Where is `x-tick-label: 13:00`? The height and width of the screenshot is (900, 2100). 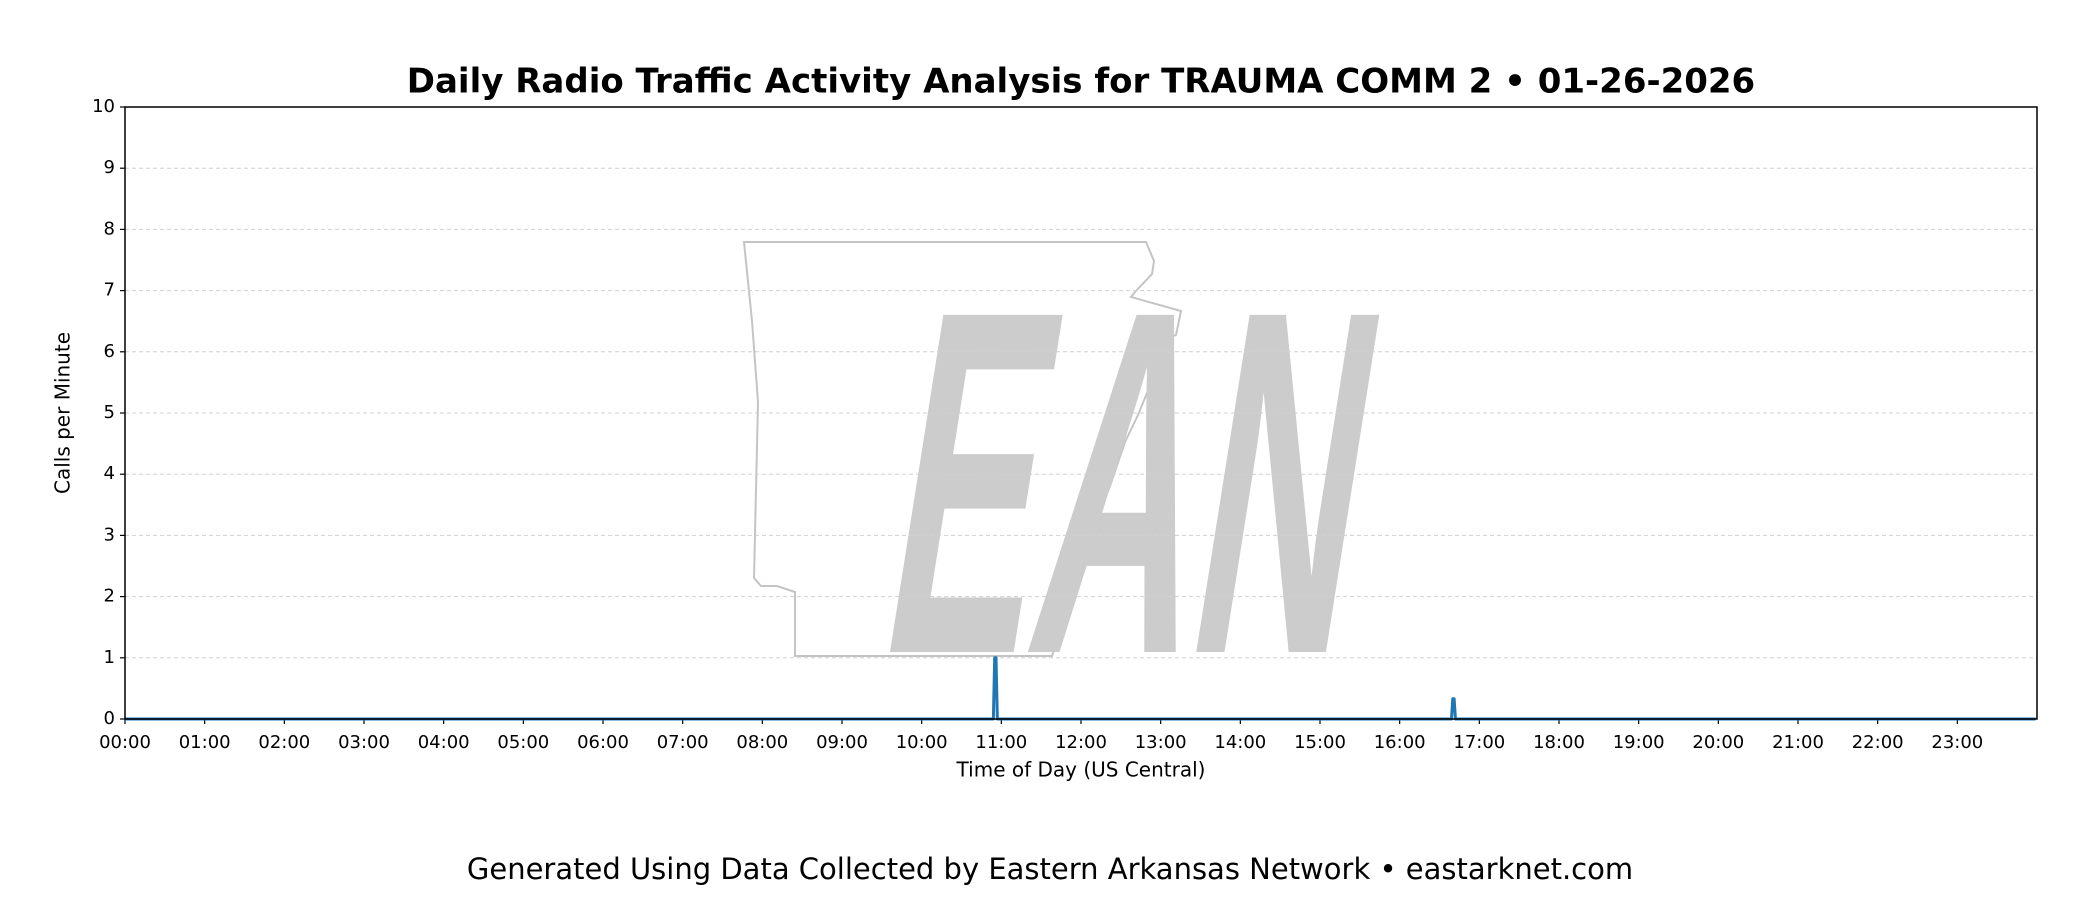
x-tick-label: 13:00 is located at coordinates (1161, 742).